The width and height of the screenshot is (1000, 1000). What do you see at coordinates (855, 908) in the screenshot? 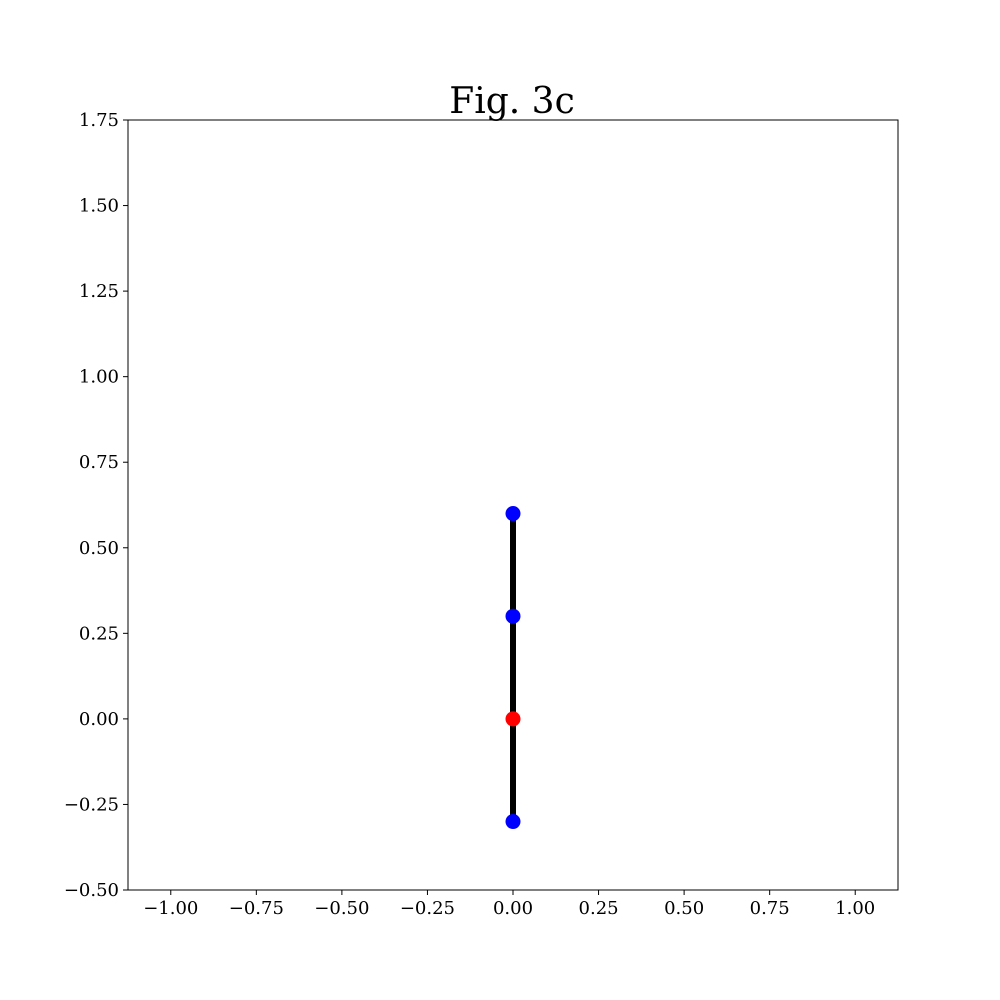
I see `x-tick-label: 1.00` at bounding box center [855, 908].